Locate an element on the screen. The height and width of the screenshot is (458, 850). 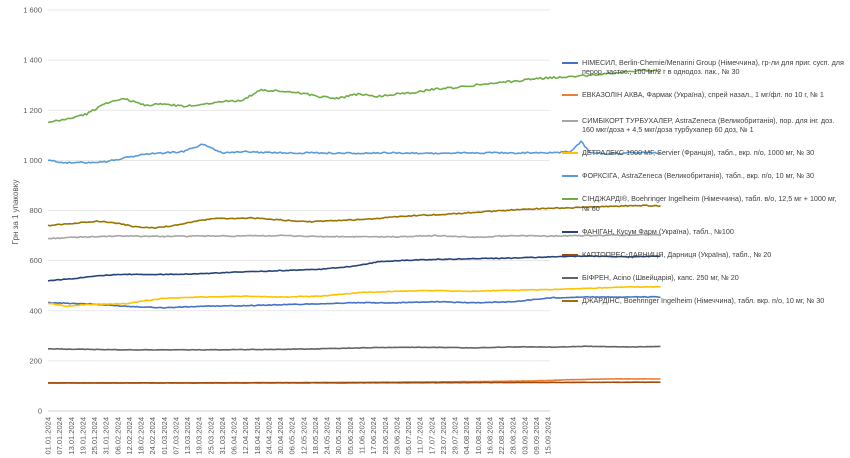
y-tick-label: 600 is located at coordinates (35, 260).